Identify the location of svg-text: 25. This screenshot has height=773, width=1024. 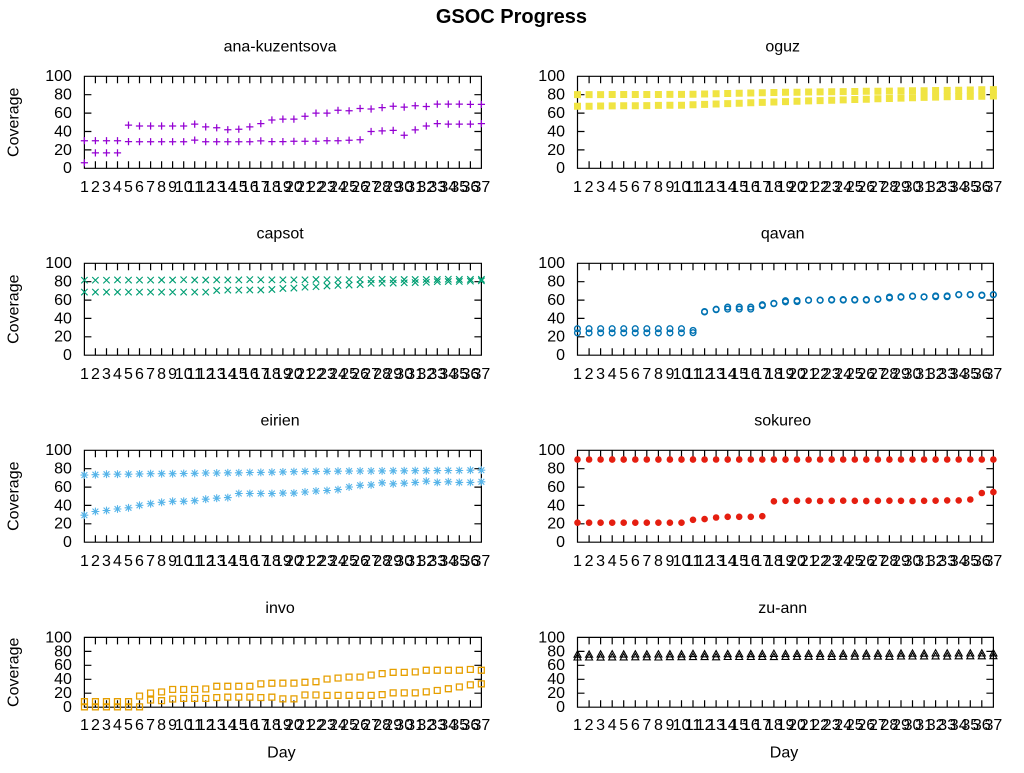
(855, 561).